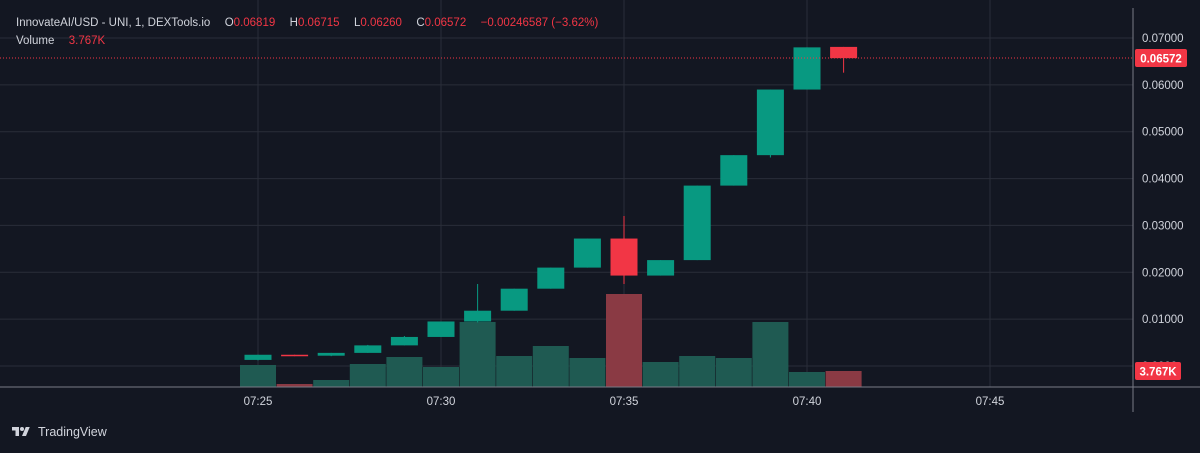 The image size is (1200, 453). What do you see at coordinates (445, 23) in the screenshot?
I see `close-value: 0.06572` at bounding box center [445, 23].